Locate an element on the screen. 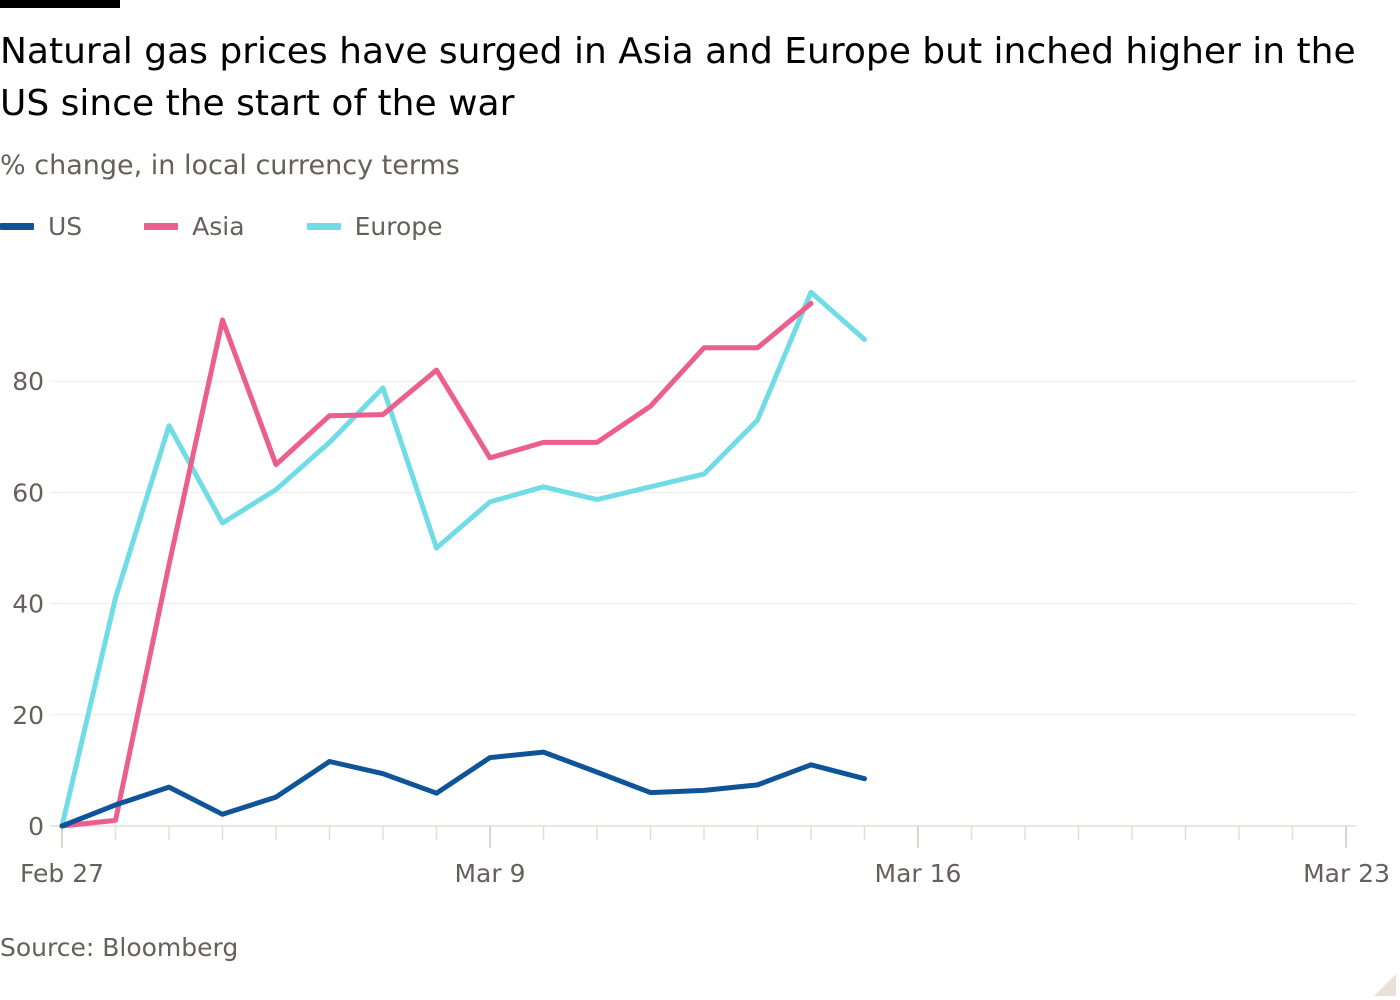  legend-label-asia: Asia is located at coordinates (218, 226).